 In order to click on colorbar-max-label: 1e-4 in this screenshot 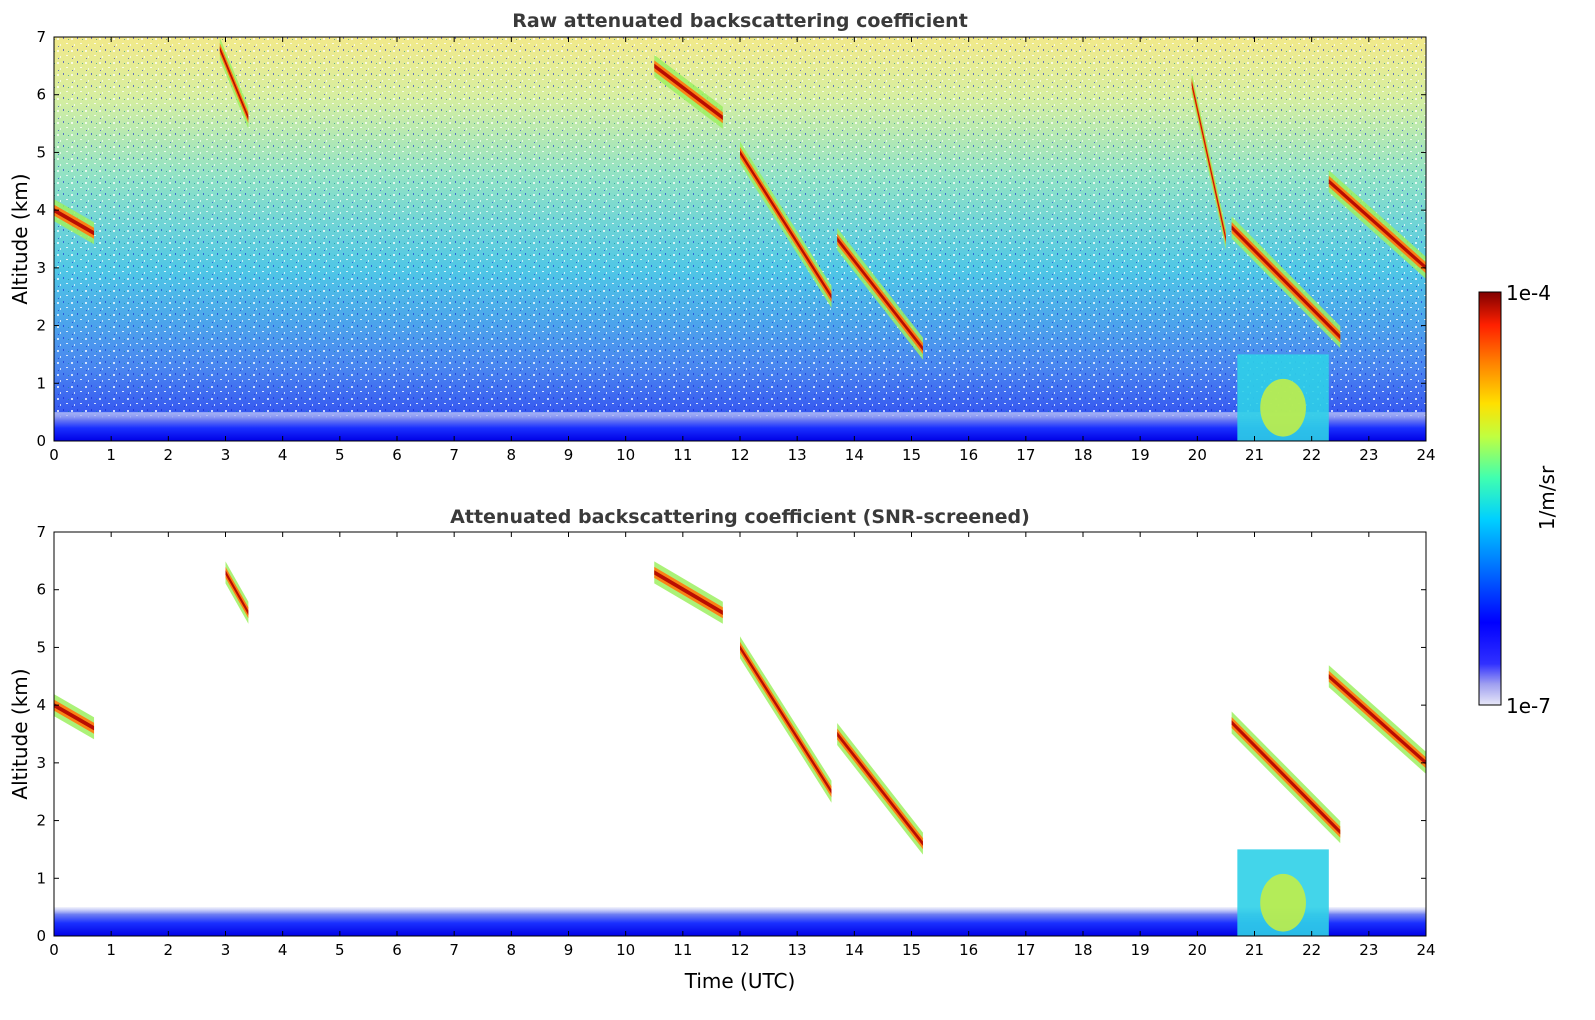, I will do `click(1528, 293)`.